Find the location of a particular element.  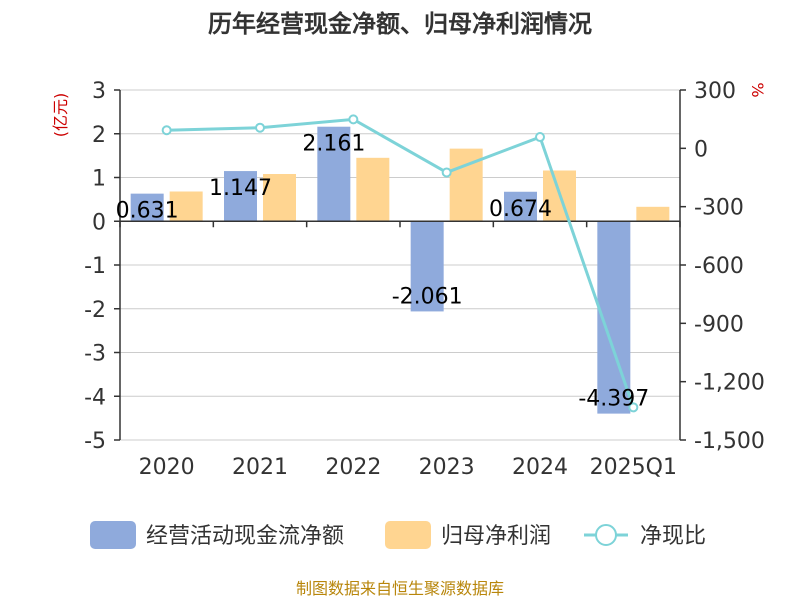

left-tick-label: 0 is located at coordinates (99, 222).